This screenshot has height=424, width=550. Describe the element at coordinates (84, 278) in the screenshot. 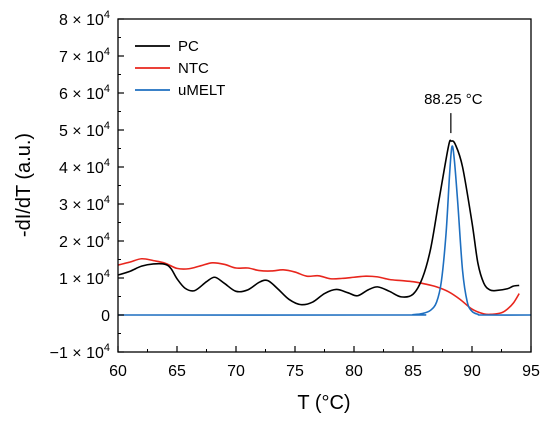

I see `y-tick-label: 1 × 10⁴` at that location.